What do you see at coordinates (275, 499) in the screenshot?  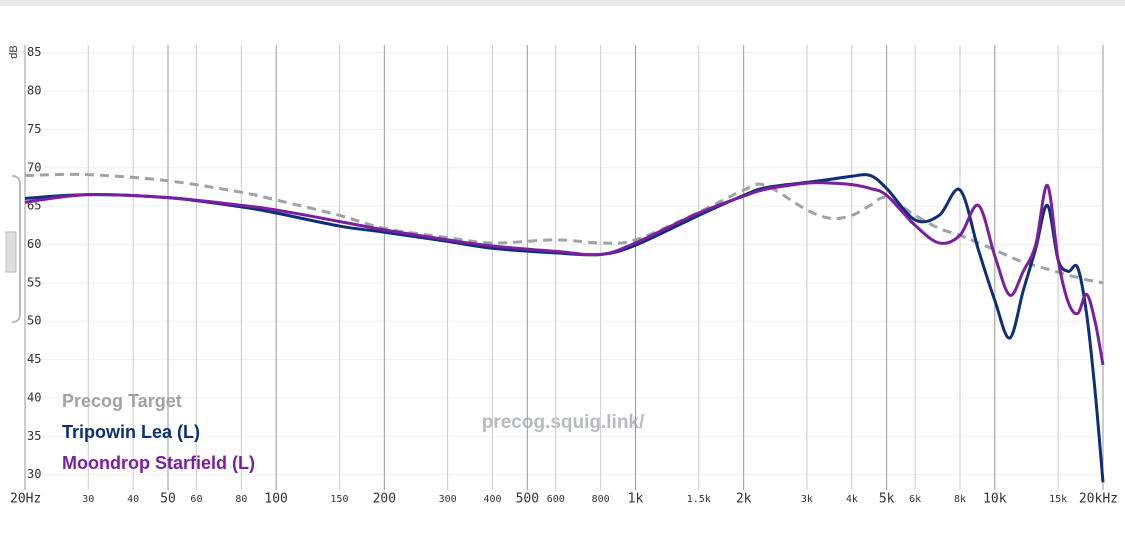 I see `x-tick-label: 100` at bounding box center [275, 499].